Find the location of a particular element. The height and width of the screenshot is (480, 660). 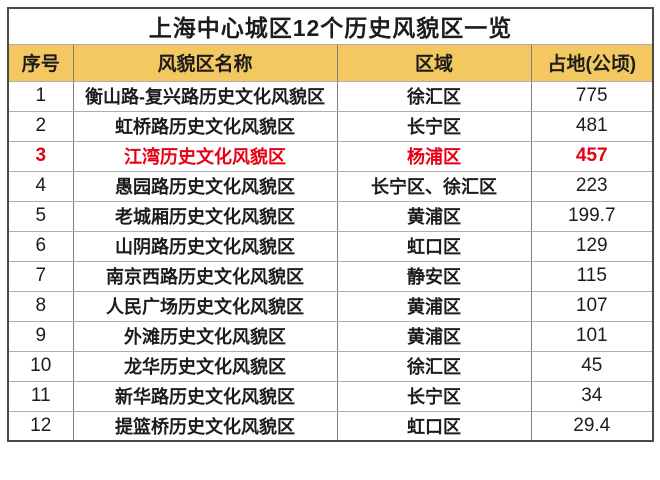

area-cell: 101 is located at coordinates (592, 336).